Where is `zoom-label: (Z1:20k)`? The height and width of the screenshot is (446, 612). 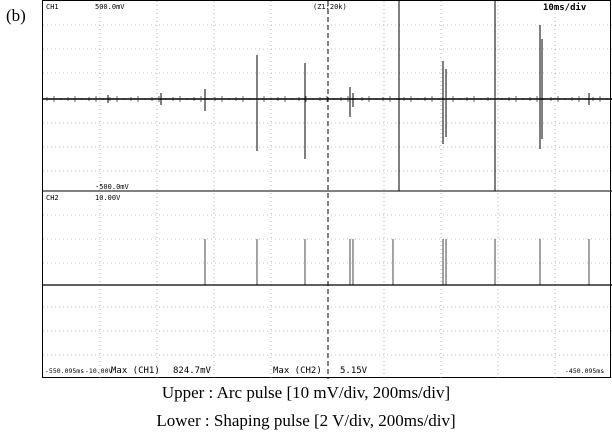 zoom-label: (Z1:20k) is located at coordinates (330, 7).